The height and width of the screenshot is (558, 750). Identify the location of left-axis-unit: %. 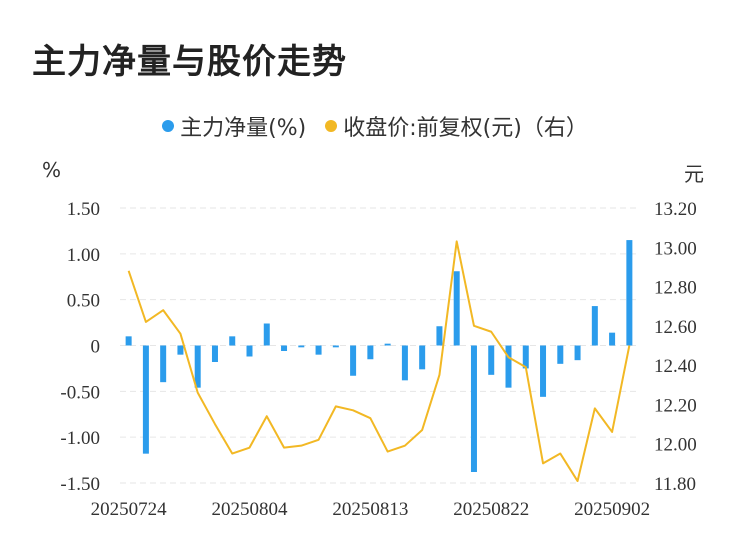
(52, 170).